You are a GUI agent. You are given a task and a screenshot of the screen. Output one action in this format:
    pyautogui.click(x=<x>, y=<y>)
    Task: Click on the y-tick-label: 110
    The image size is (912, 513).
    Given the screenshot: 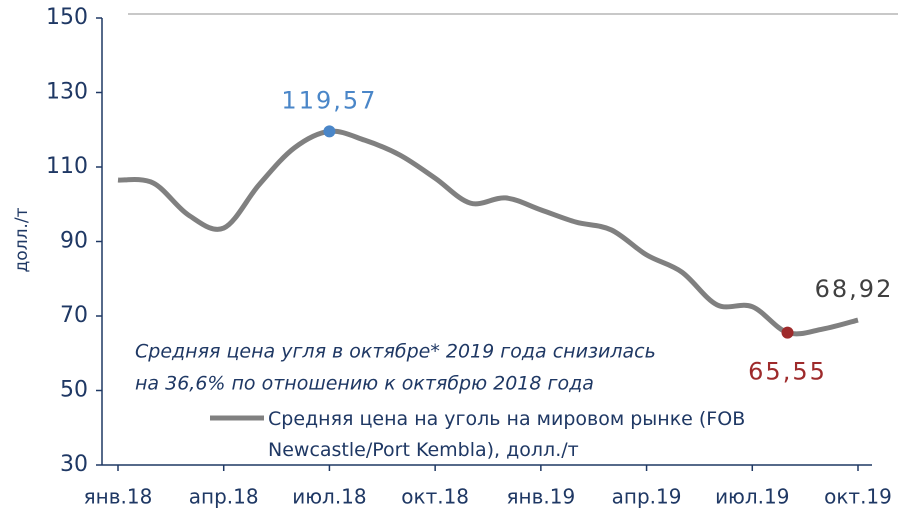 What is the action you would take?
    pyautogui.click(x=67, y=166)
    